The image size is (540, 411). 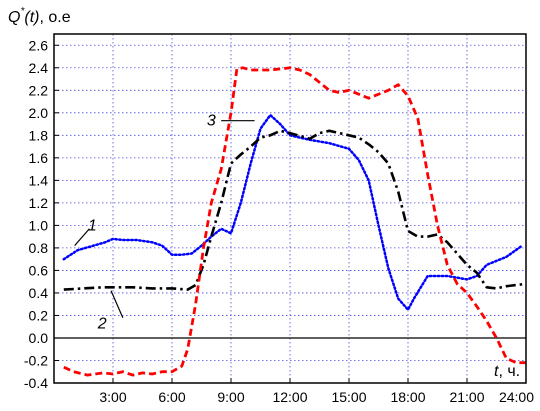 I want to click on y-tick-label: 0.6, so click(x=39, y=270).